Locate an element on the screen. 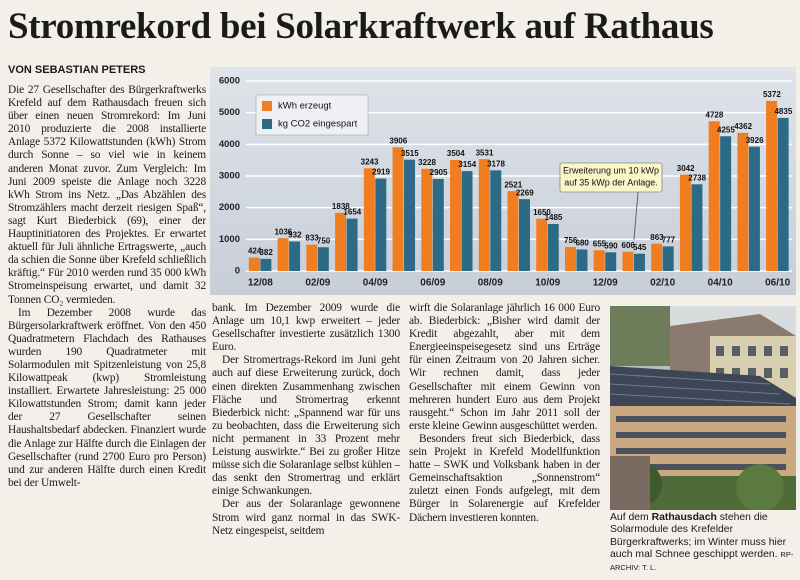 The height and width of the screenshot is (580, 800). data-label: 3228 is located at coordinates (427, 162).